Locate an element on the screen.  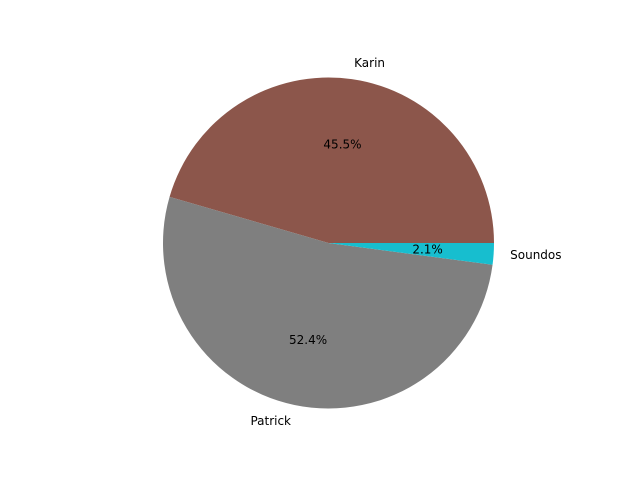
slice-label-soundos: Soundos is located at coordinates (535, 255).